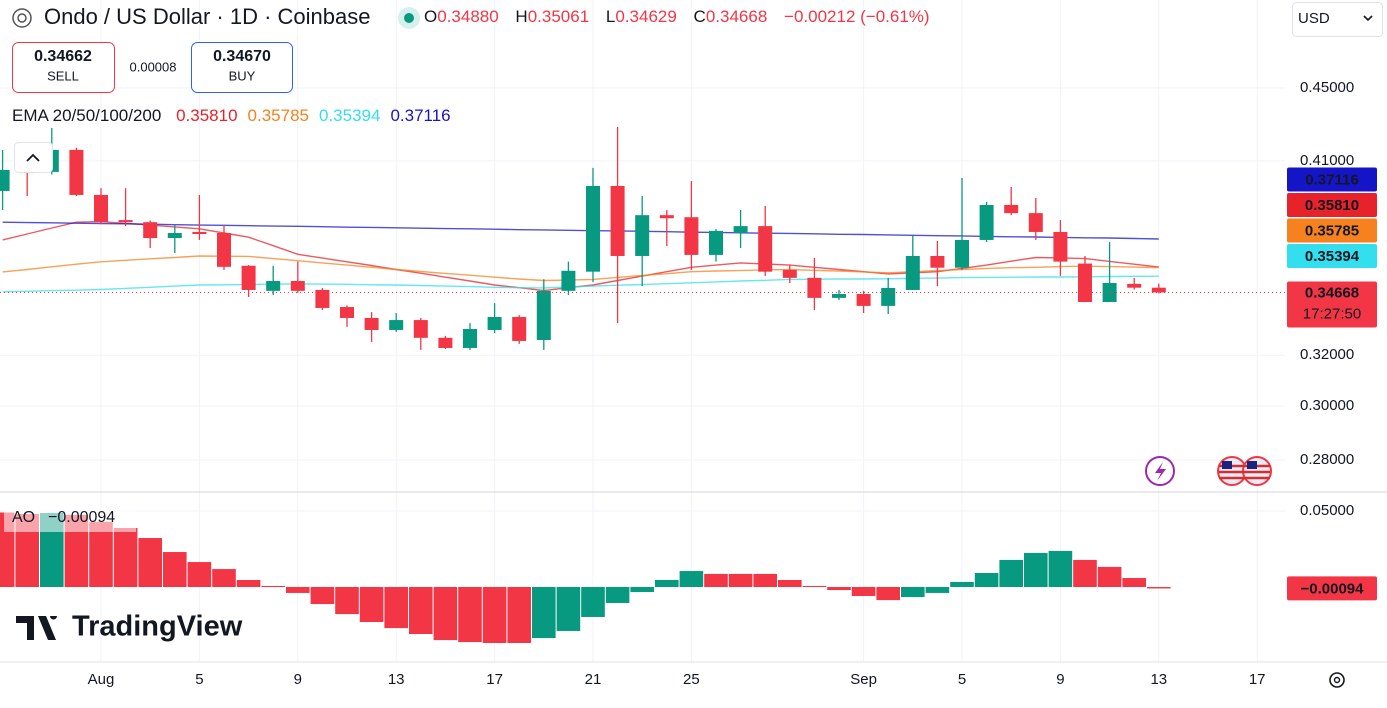 The width and height of the screenshot is (1387, 708). What do you see at coordinates (349, 115) in the screenshot?
I see `indicator-value: 0.35394` at bounding box center [349, 115].